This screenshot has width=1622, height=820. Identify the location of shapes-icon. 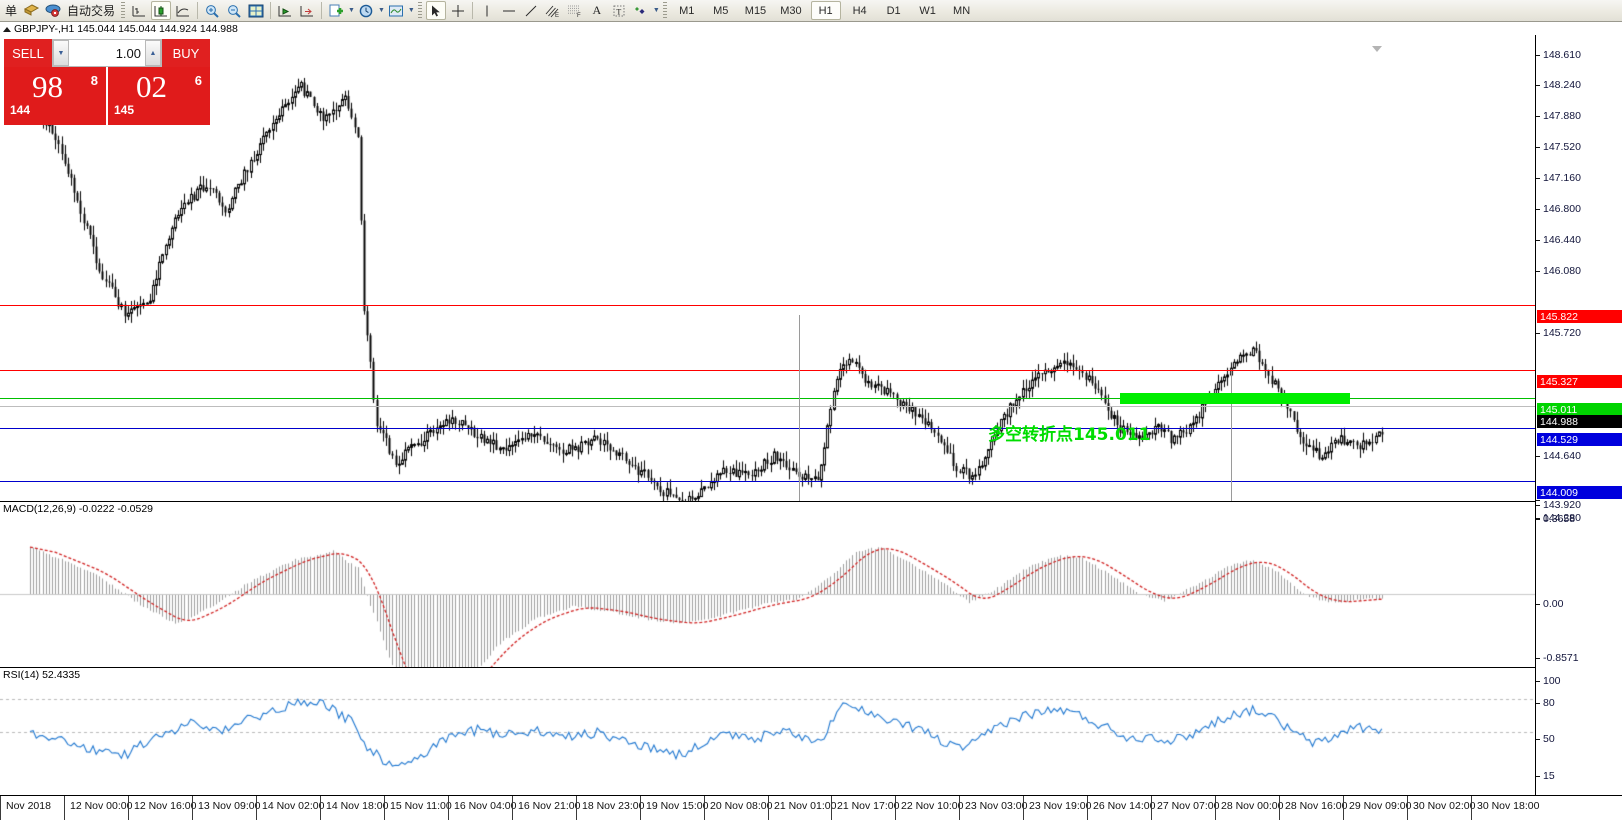
(641, 10).